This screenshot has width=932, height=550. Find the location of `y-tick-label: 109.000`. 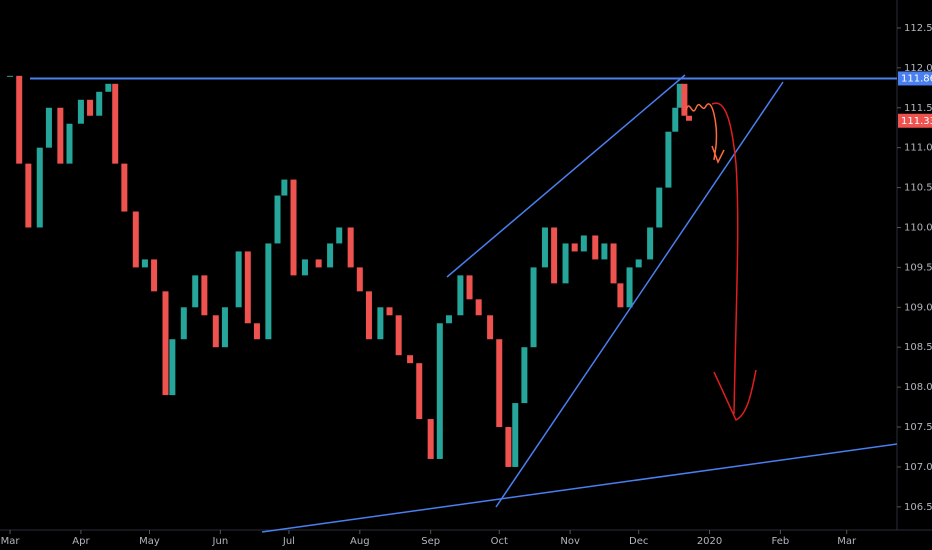

y-tick-label: 109.000 is located at coordinates (918, 307).